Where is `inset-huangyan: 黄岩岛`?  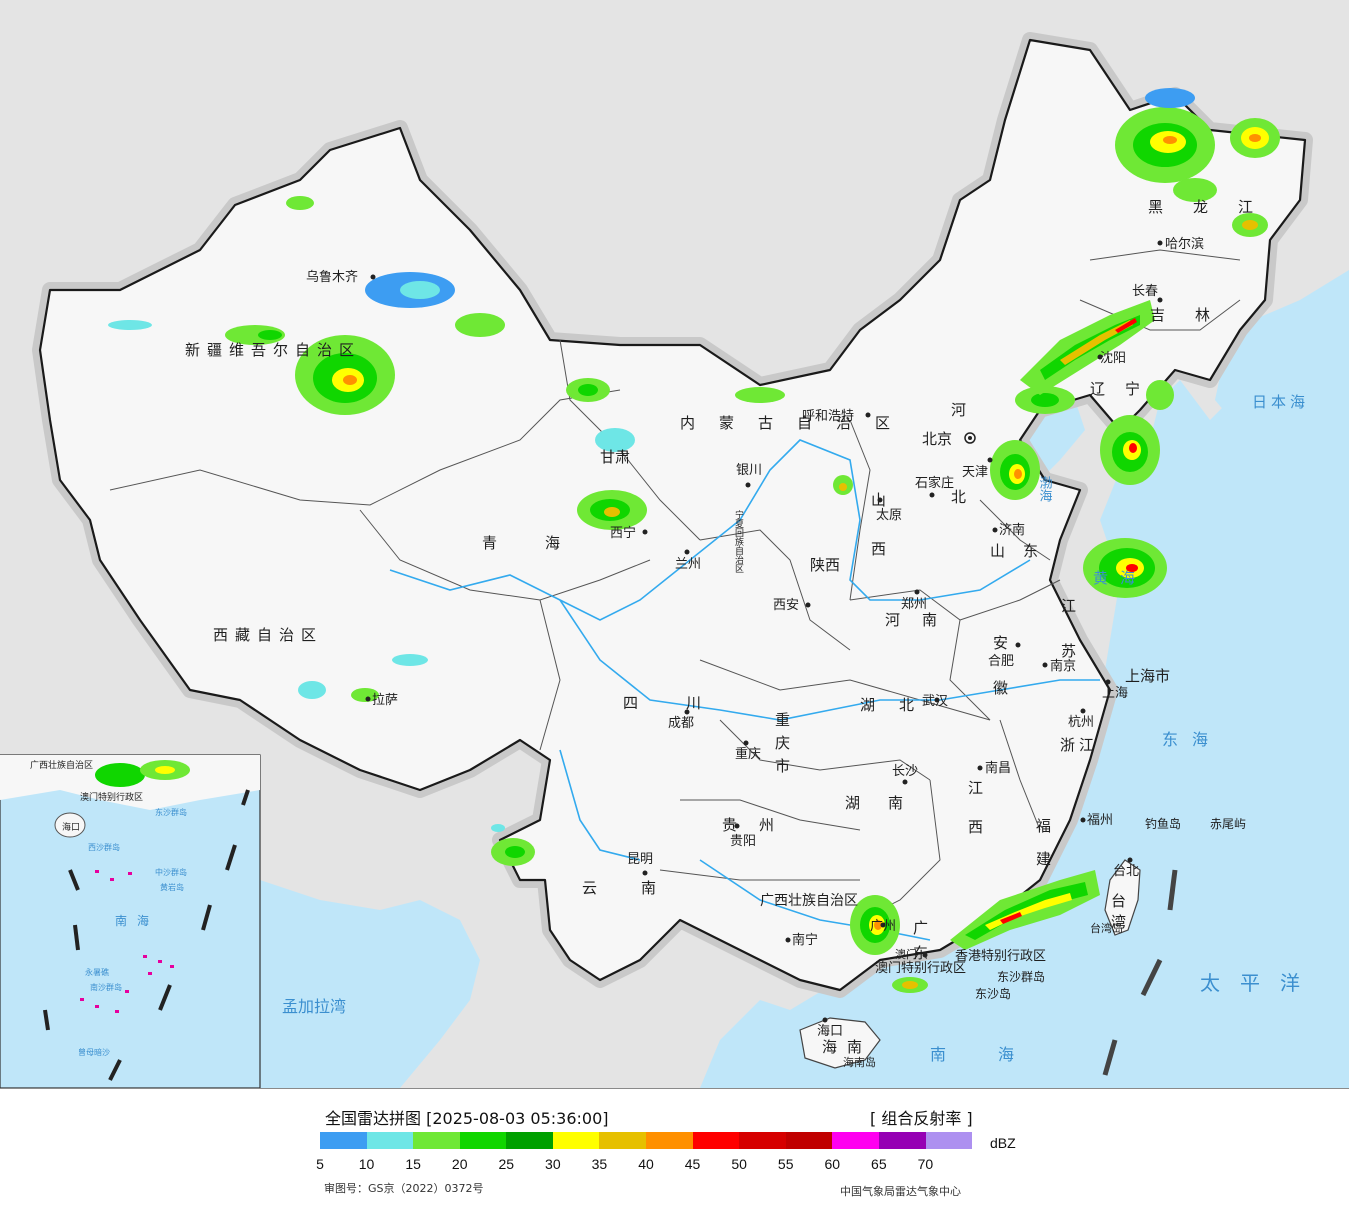 inset-huangyan: 黄岩岛 is located at coordinates (172, 887).